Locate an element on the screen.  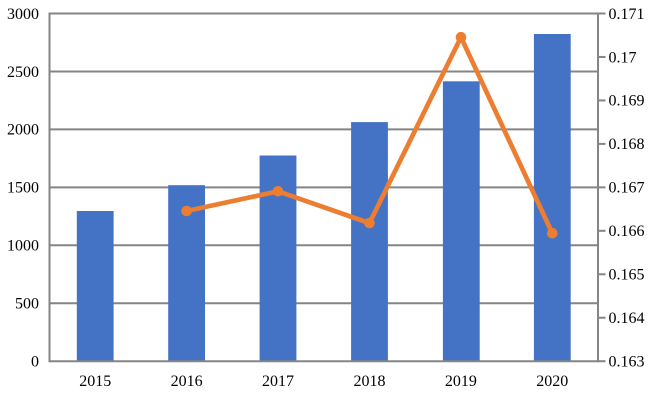
svg-text: 0.166 is located at coordinates (627, 231).